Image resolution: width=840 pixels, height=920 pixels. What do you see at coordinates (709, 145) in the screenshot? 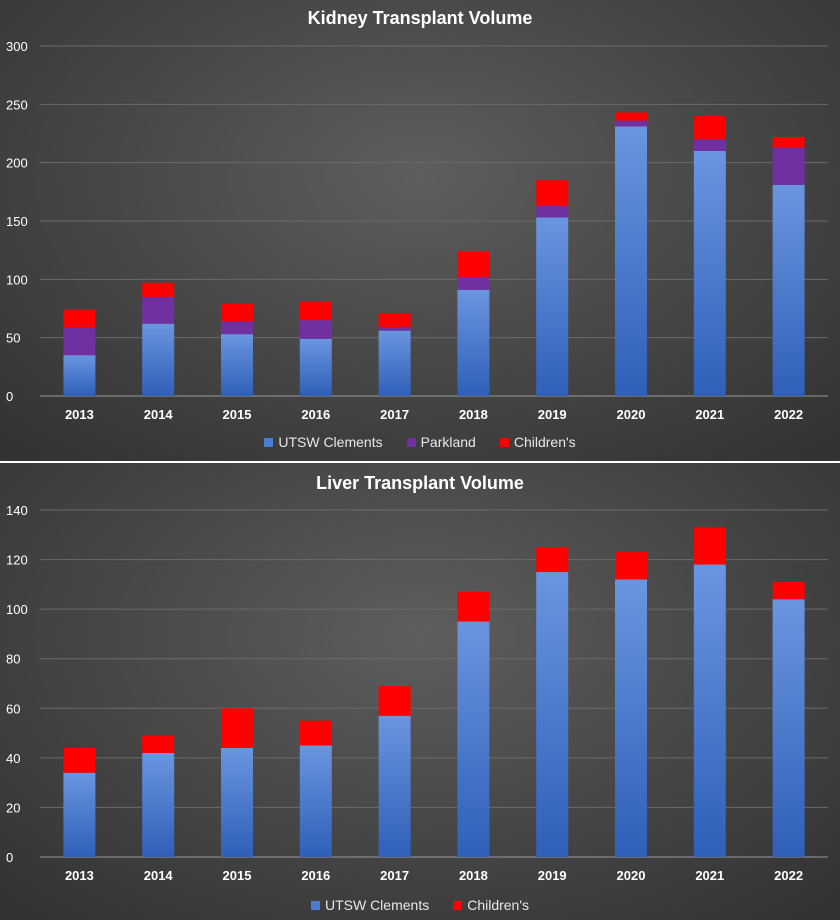
I see `bar-parkland-2021` at bounding box center [709, 145].